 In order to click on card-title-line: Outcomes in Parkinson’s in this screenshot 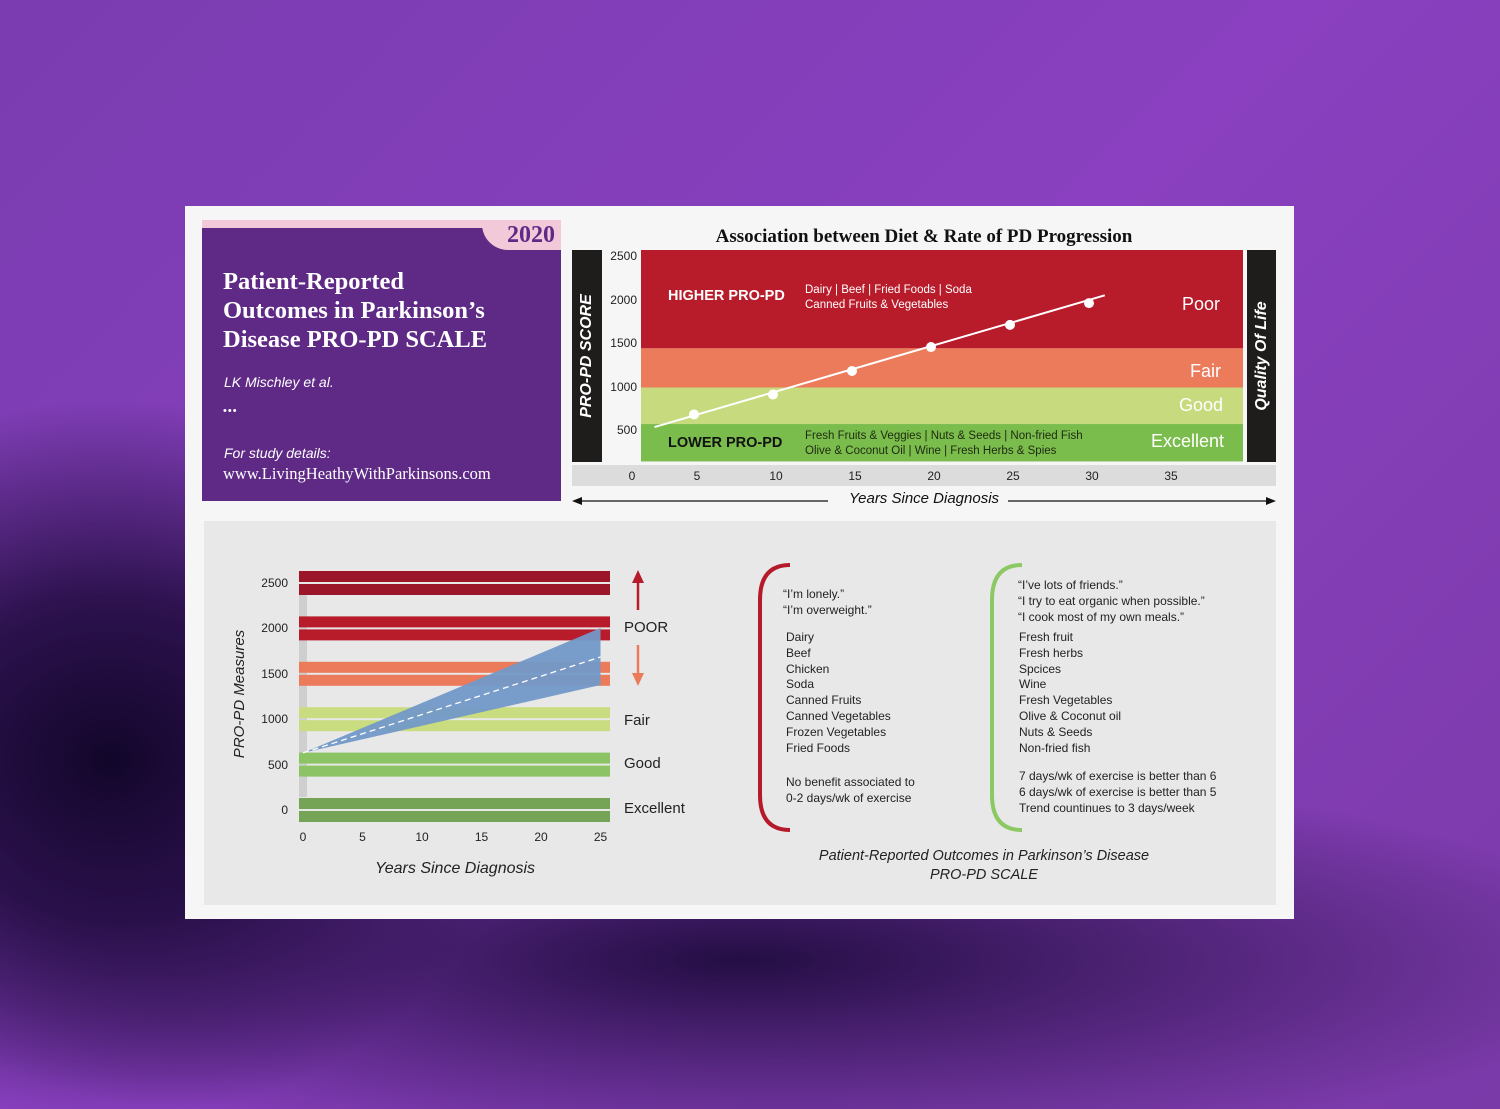, I will do `click(354, 310)`.